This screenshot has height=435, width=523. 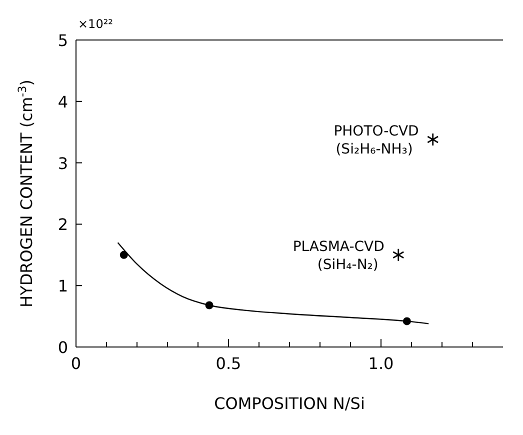 What do you see at coordinates (76, 363) in the screenshot?
I see `x-tick-label: 0` at bounding box center [76, 363].